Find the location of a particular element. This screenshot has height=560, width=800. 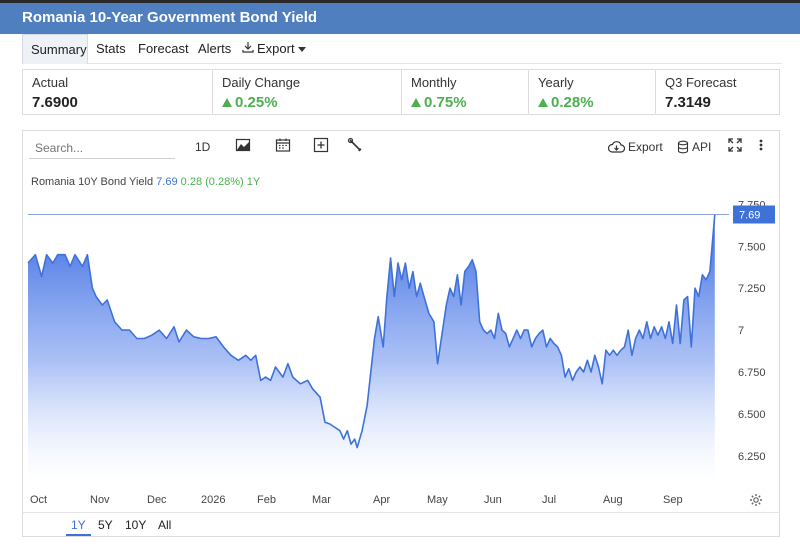

stat-actual: Actual 7.6900 is located at coordinates (118, 92).